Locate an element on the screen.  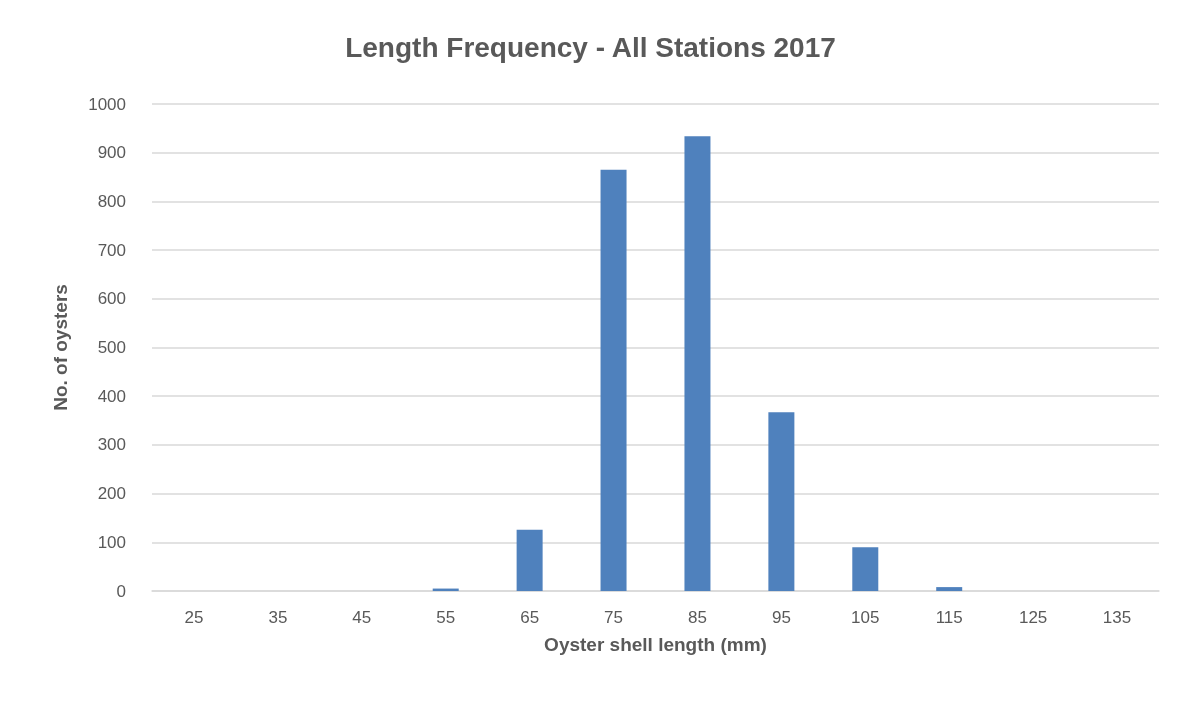
y-tick-label: 1000 is located at coordinates (107, 104).